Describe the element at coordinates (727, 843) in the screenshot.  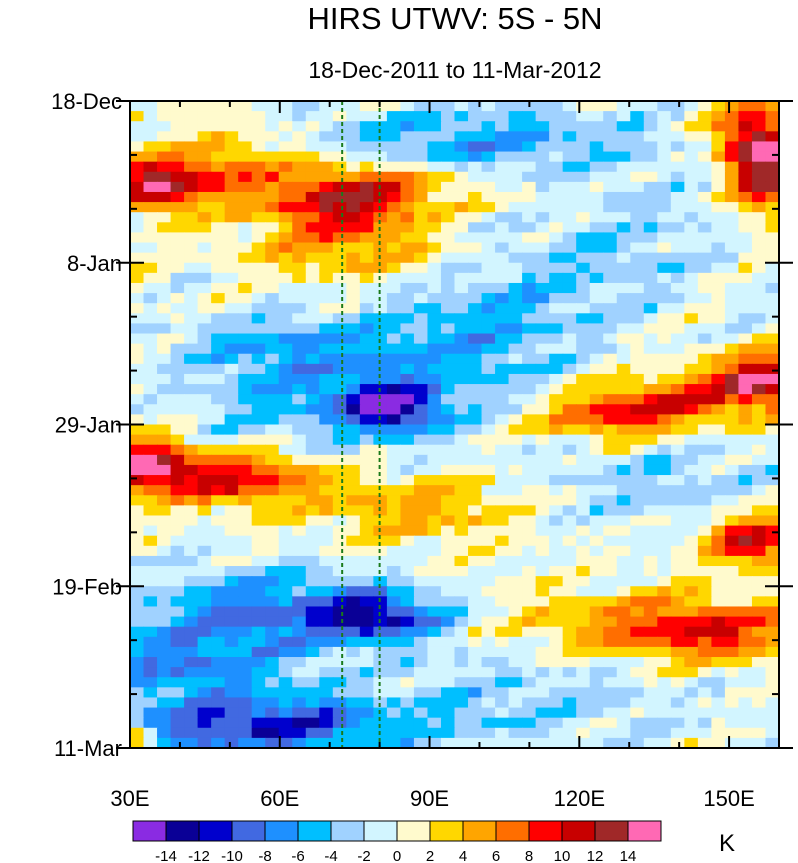
I see `colorbar-unit-label: K` at that location.